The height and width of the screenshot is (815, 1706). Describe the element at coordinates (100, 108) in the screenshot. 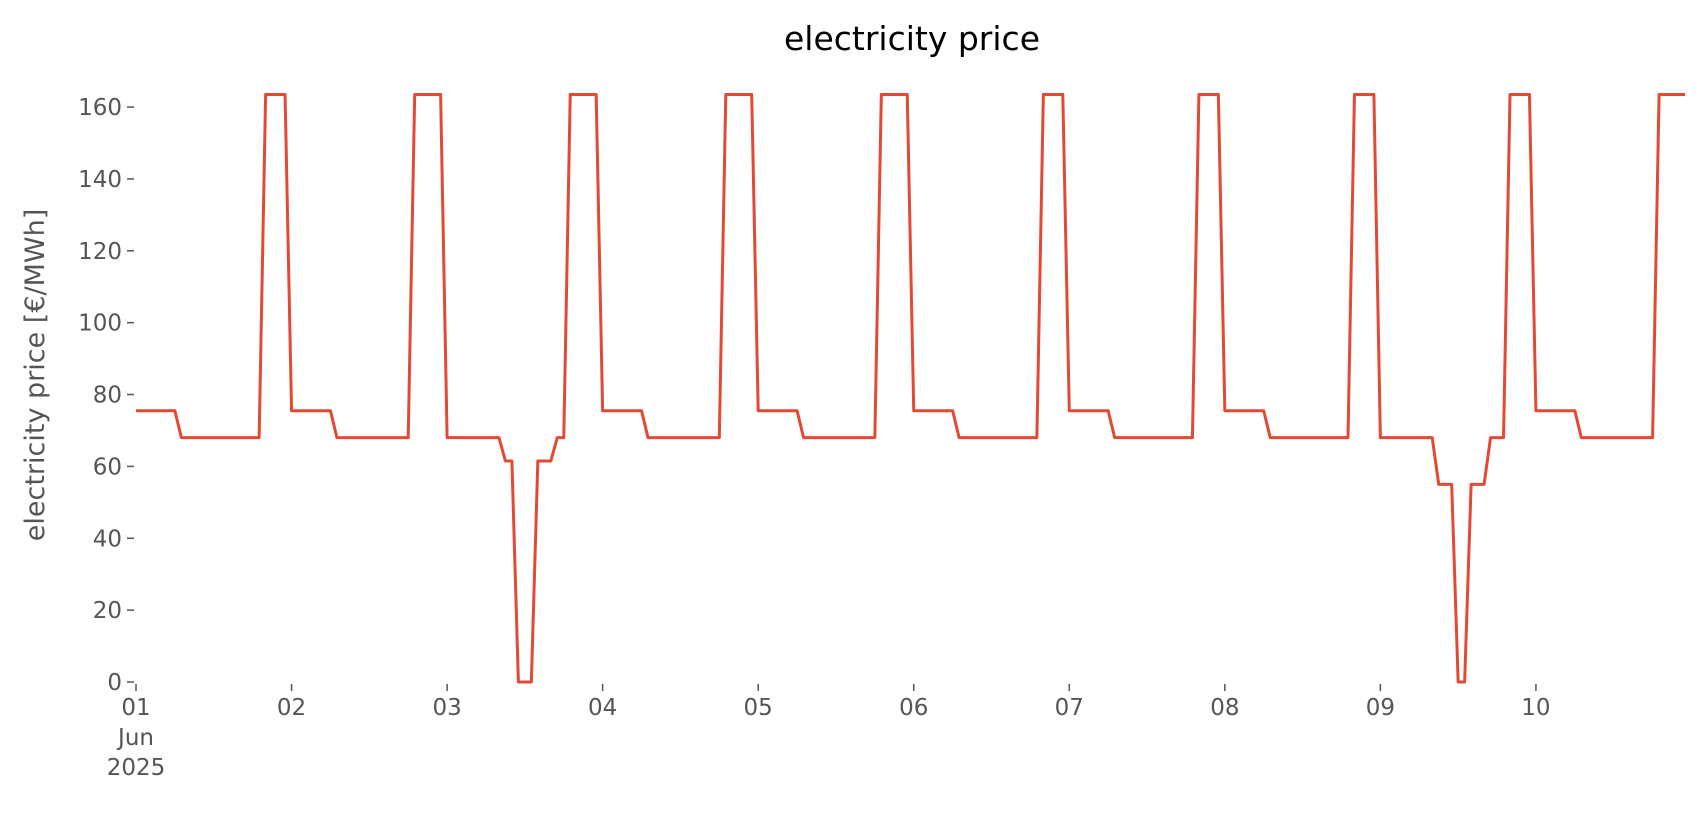

I see `y-tick-label: 160` at that location.